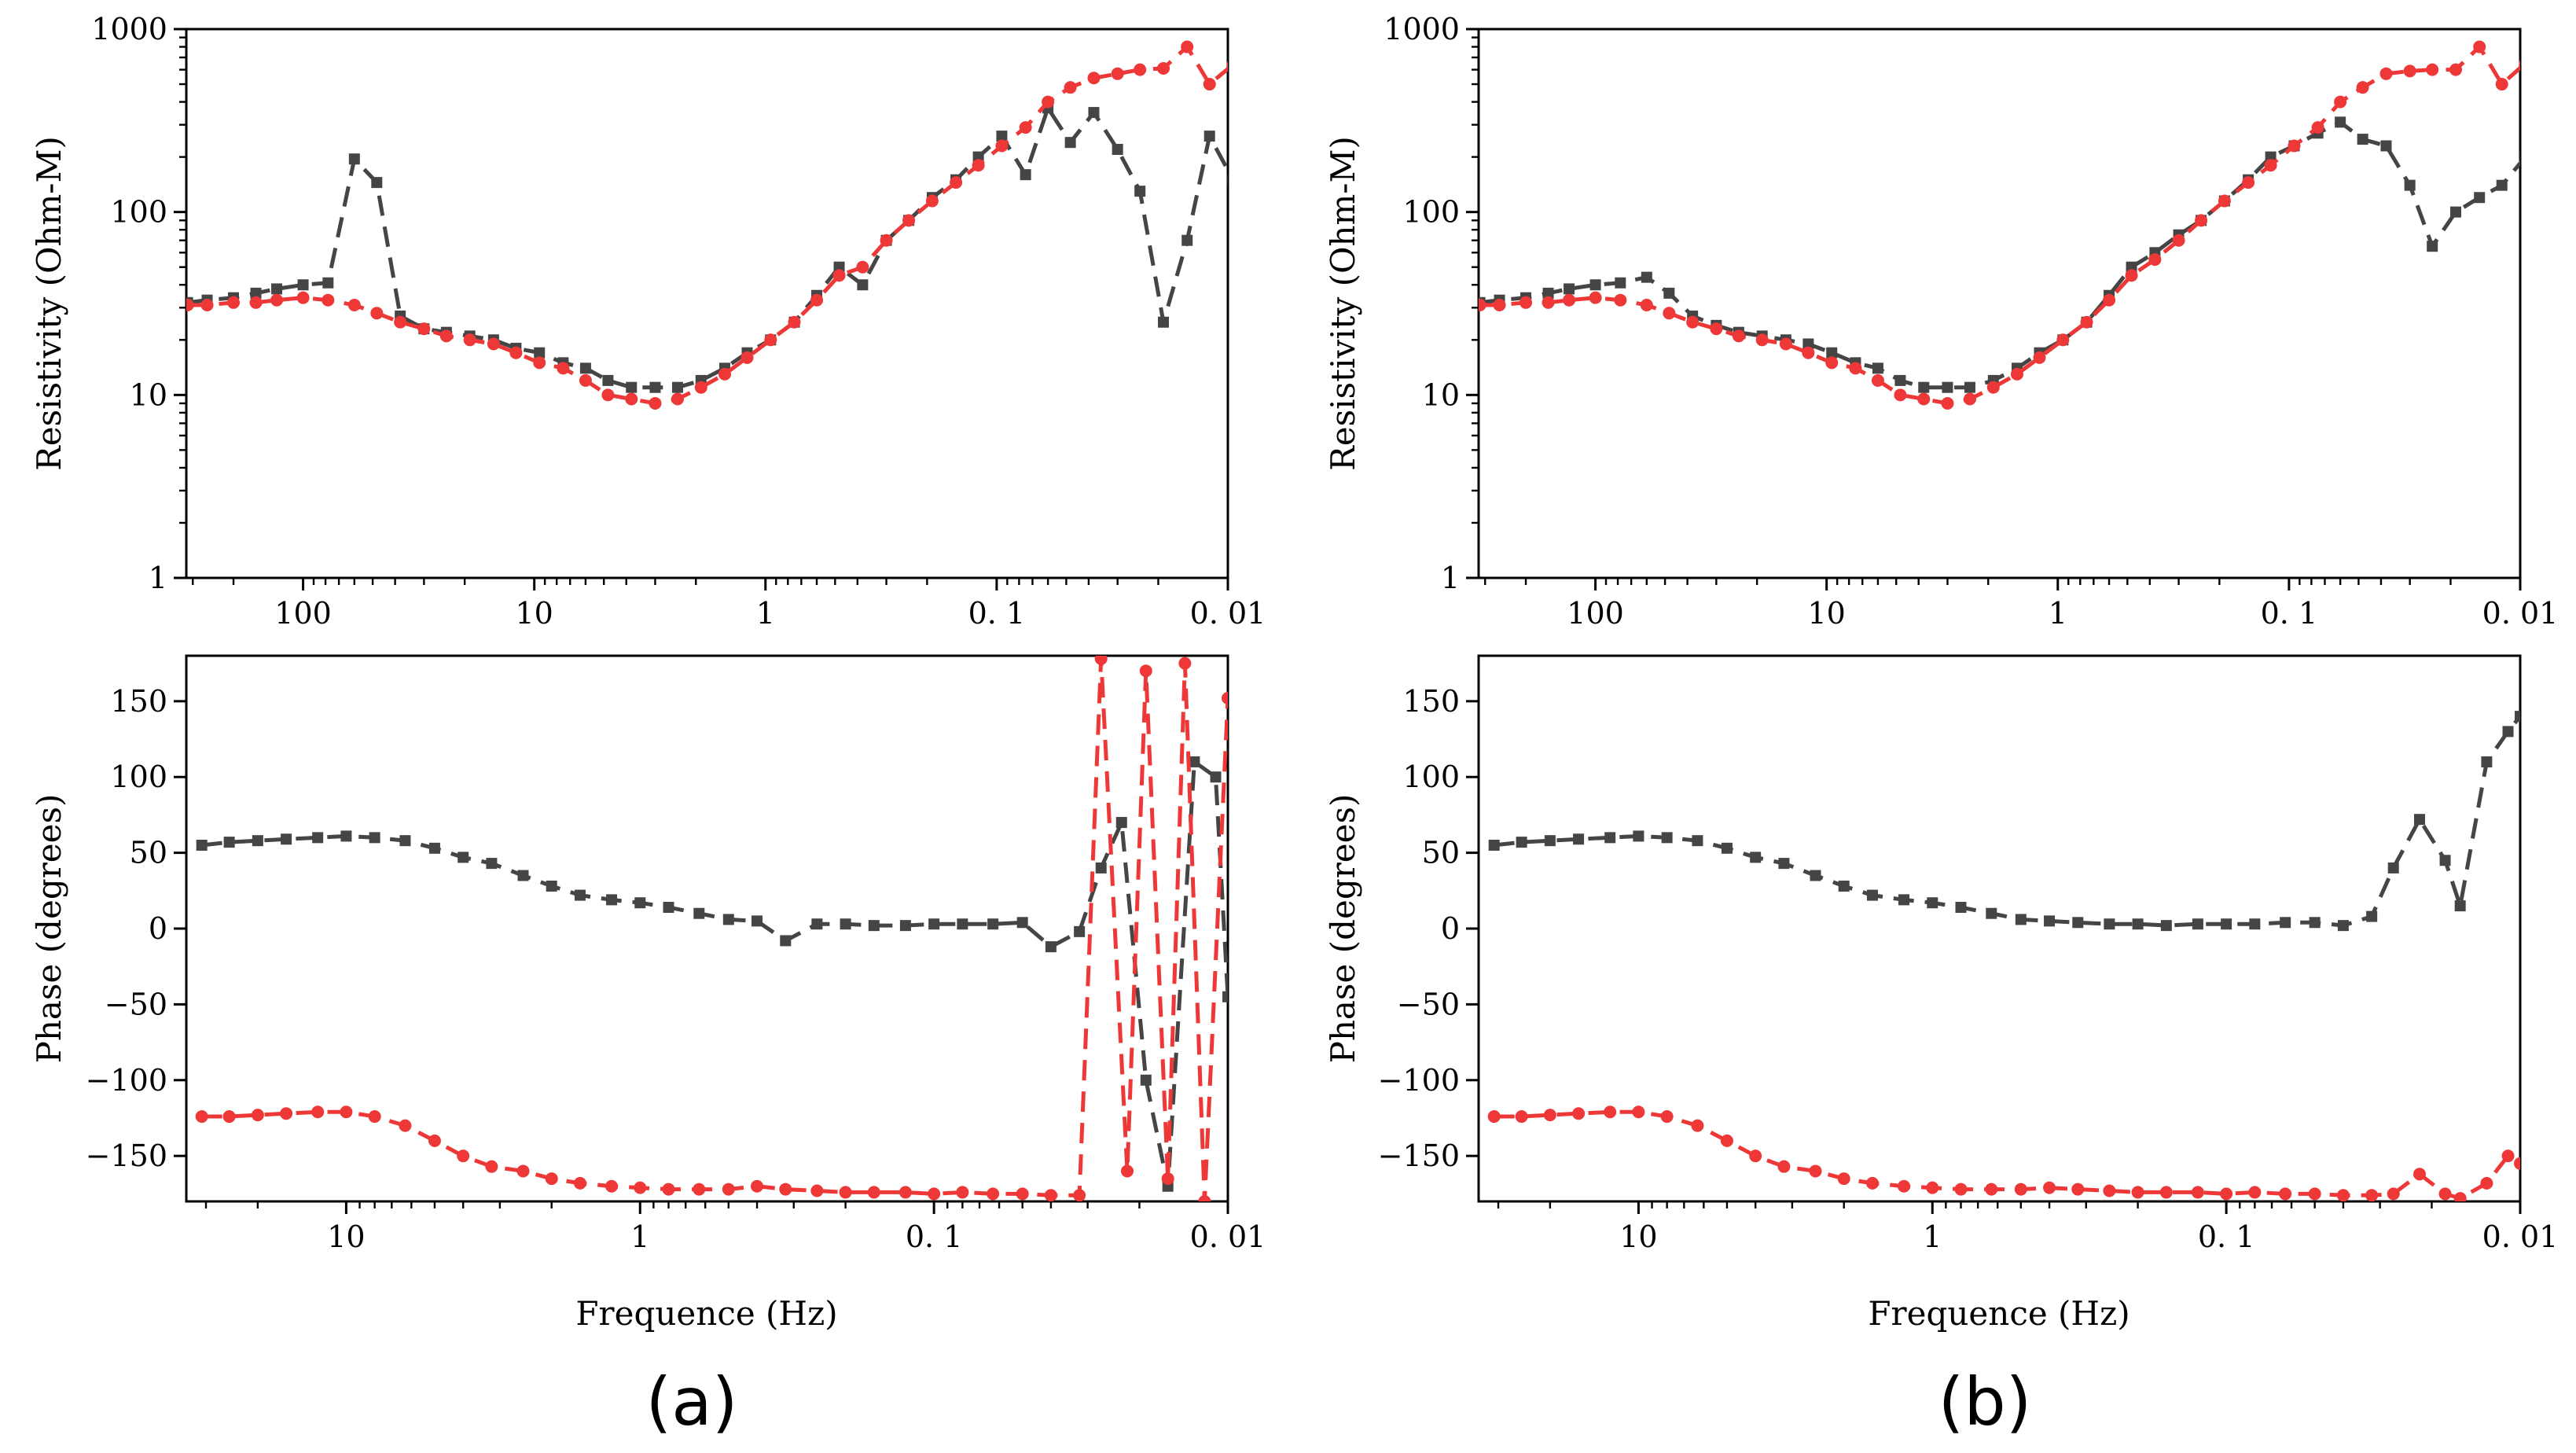 The image size is (2576, 1453). Describe the element at coordinates (2520, 1236) in the screenshot. I see `x-tick-label: 0. 01` at that location.